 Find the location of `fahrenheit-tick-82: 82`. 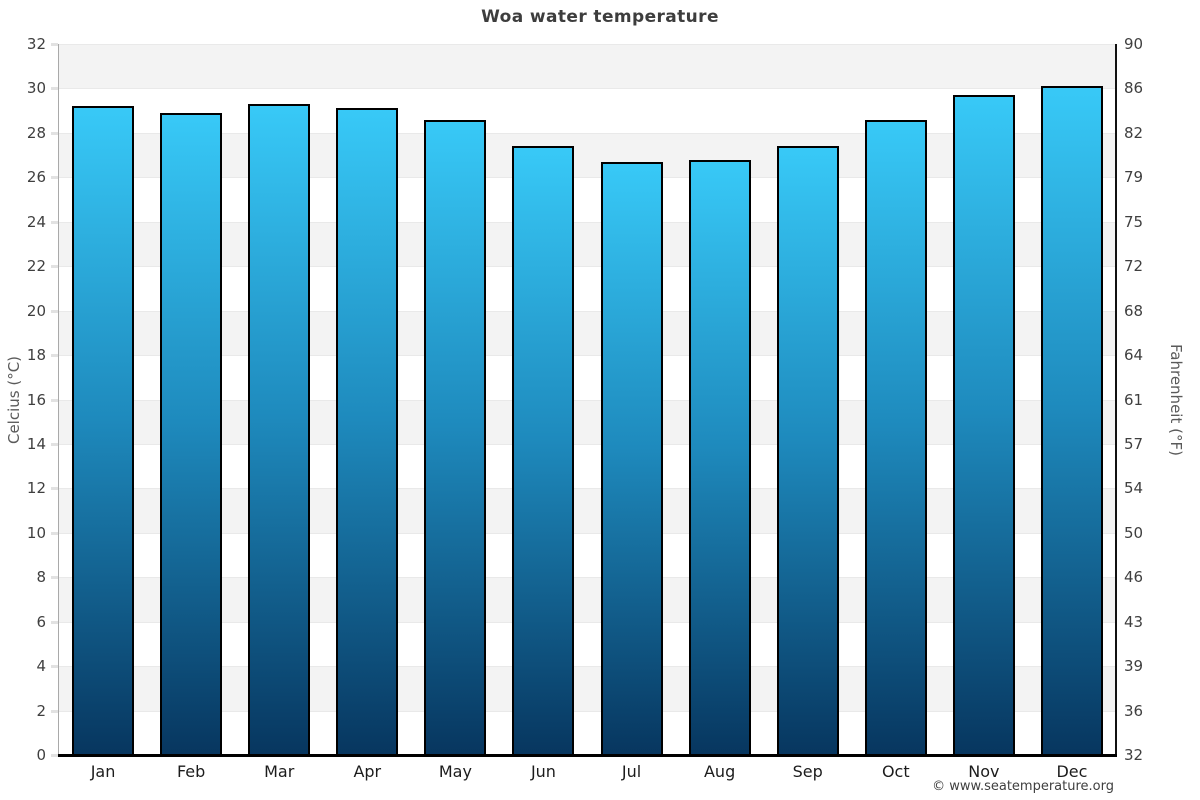

fahrenheit-tick-82: 82 is located at coordinates (1134, 132).